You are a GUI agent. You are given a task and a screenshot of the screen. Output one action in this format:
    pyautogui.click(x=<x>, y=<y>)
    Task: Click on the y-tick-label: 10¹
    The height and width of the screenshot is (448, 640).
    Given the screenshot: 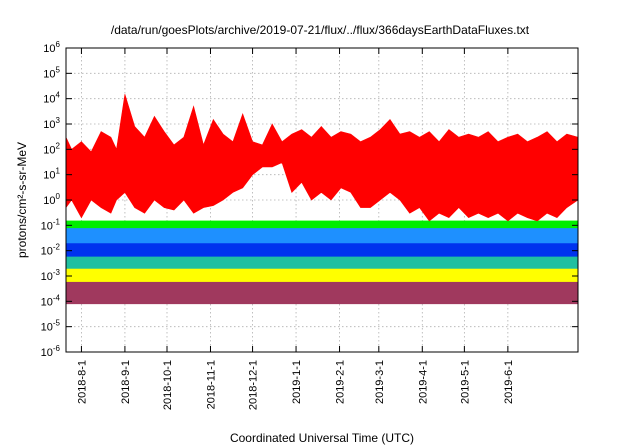 What is the action you would take?
    pyautogui.click(x=51, y=174)
    